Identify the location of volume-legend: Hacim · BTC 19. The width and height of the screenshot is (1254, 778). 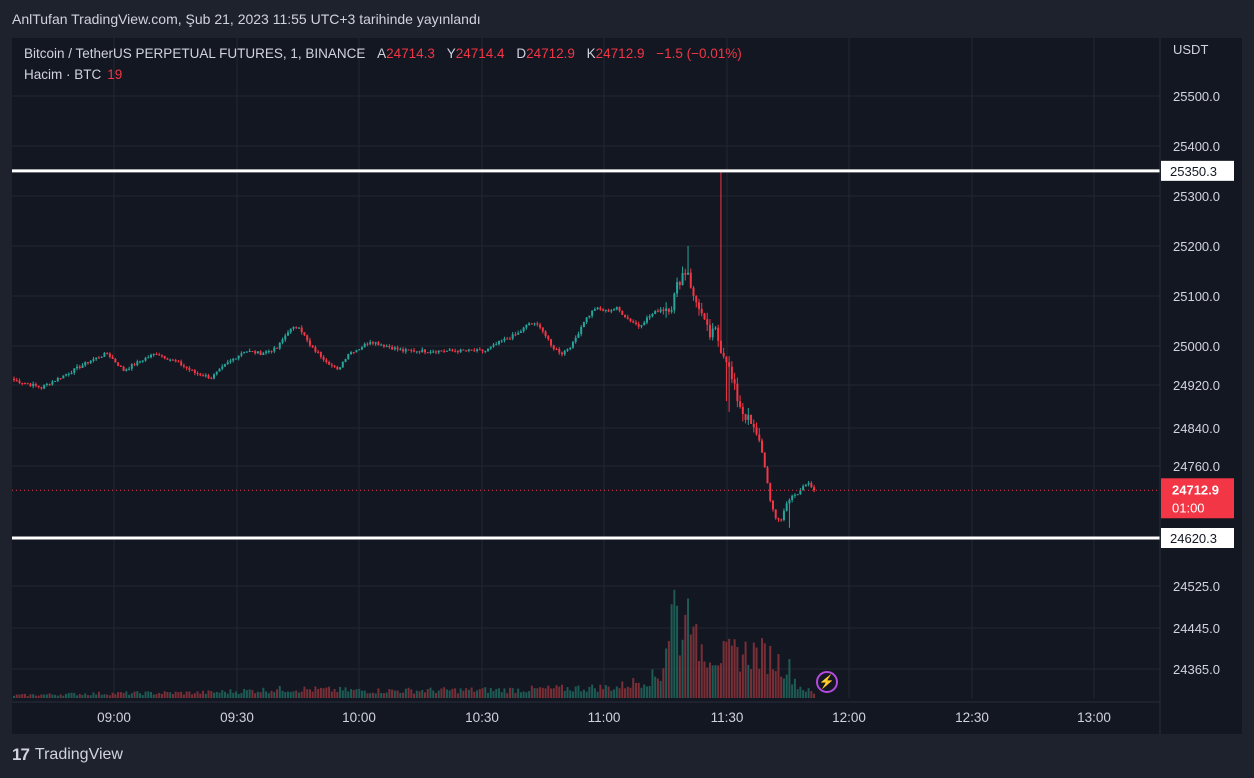
(73, 74).